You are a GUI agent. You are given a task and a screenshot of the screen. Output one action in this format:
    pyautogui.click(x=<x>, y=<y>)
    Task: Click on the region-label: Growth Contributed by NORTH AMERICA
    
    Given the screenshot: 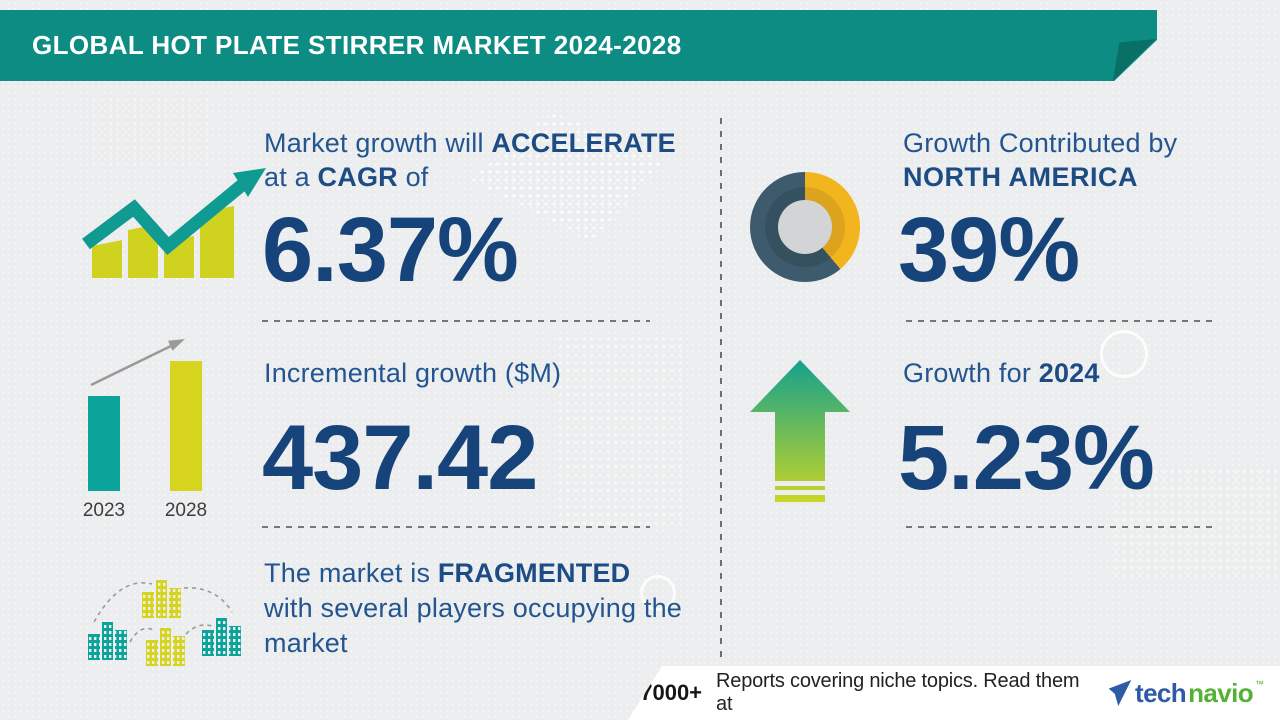 What is the action you would take?
    pyautogui.click(x=1073, y=160)
    